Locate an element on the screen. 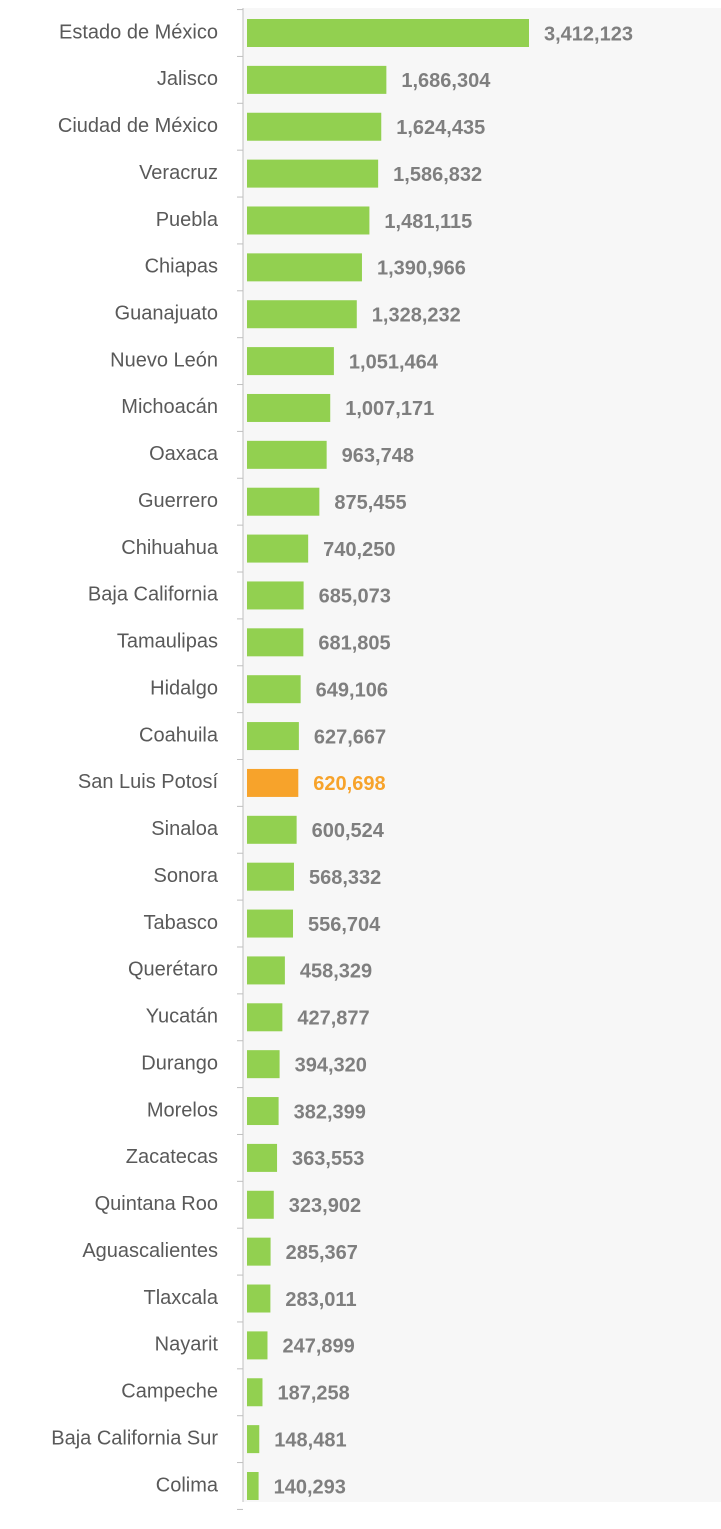  value-label: 568,332 is located at coordinates (345, 878).